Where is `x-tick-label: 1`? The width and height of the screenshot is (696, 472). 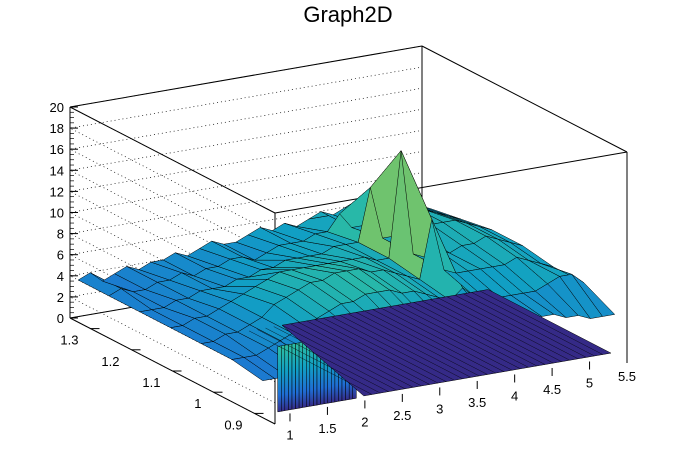
x-tick-label: 1 is located at coordinates (289, 434).